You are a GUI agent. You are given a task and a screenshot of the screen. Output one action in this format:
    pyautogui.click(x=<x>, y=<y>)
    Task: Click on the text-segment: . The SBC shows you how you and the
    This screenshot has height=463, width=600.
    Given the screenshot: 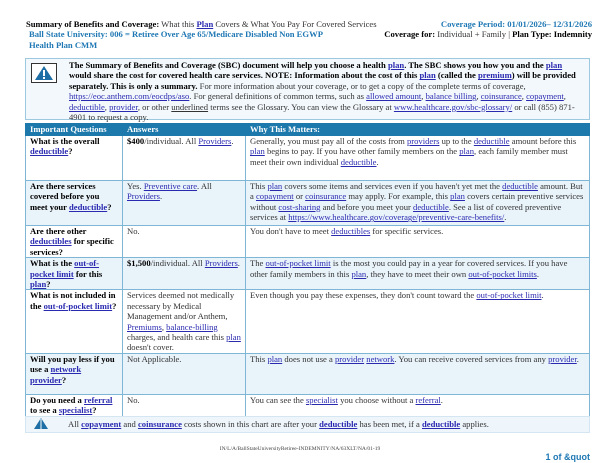 What is the action you would take?
    pyautogui.click(x=475, y=65)
    